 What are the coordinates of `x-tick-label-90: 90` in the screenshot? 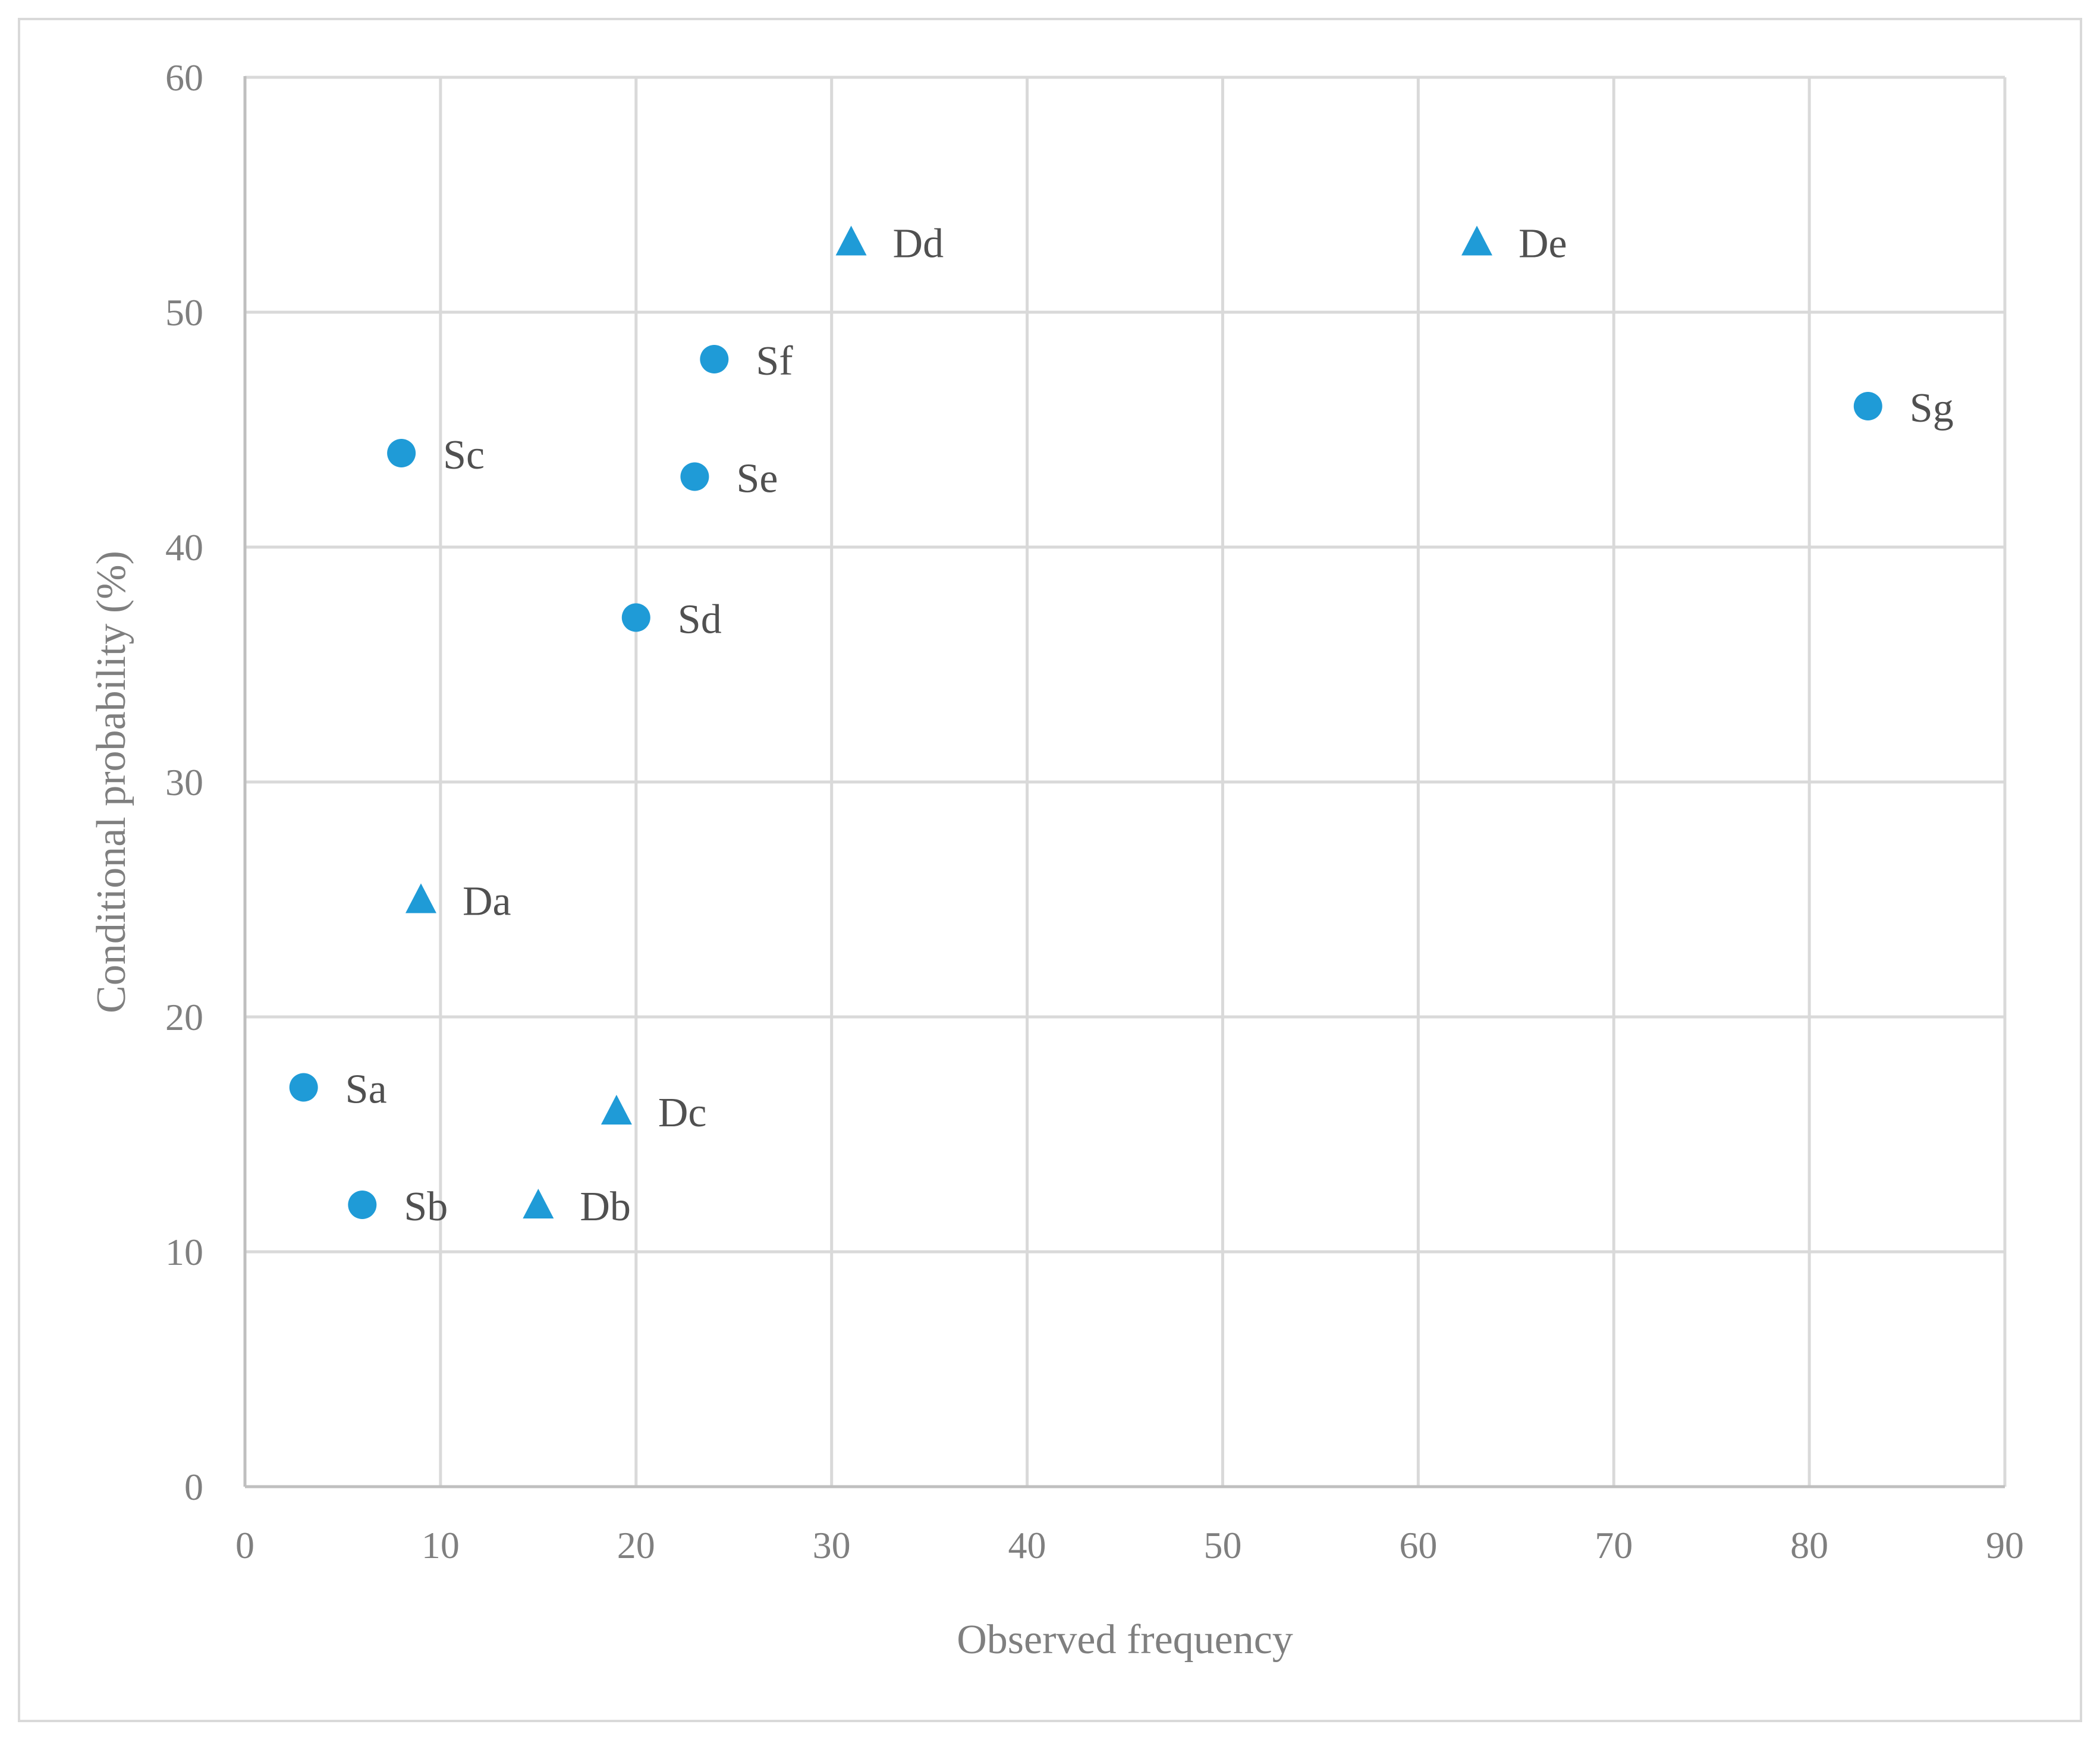 It's located at (2005, 1545).